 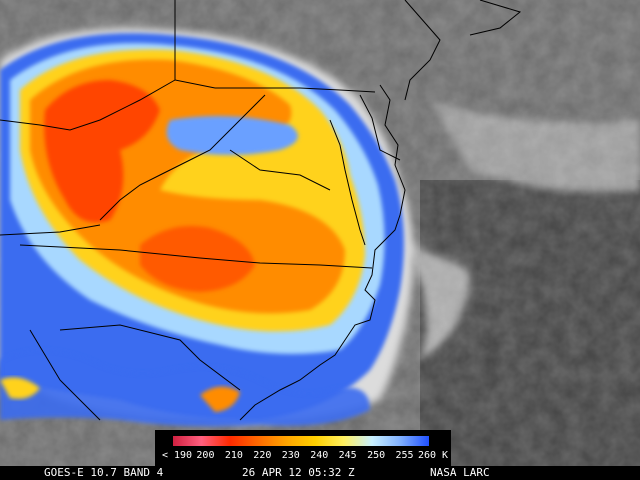 What do you see at coordinates (197, 259) in the screenshot?
I see `cloud-red-core-south` at bounding box center [197, 259].